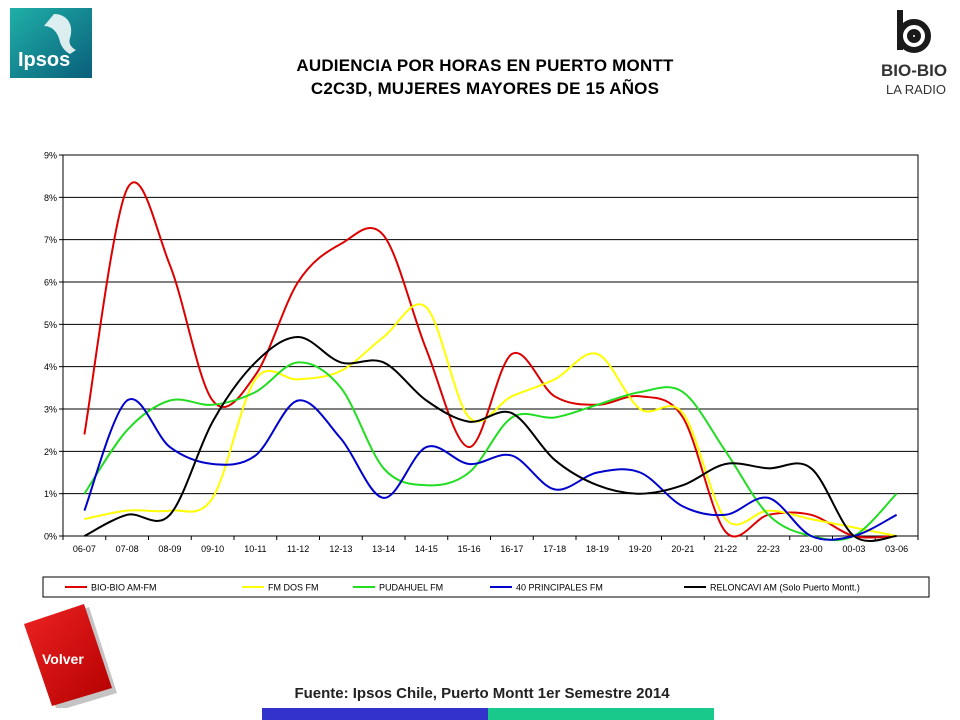 The image size is (960, 720). Describe the element at coordinates (340, 549) in the screenshot. I see `x-tick-label: 12-13` at that location.